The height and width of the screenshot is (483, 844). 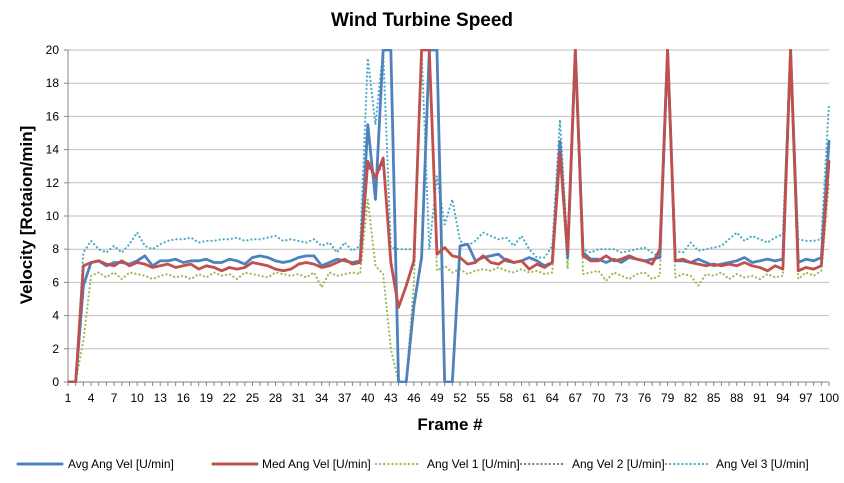 I want to click on x-tick-label: 34, so click(x=322, y=398).